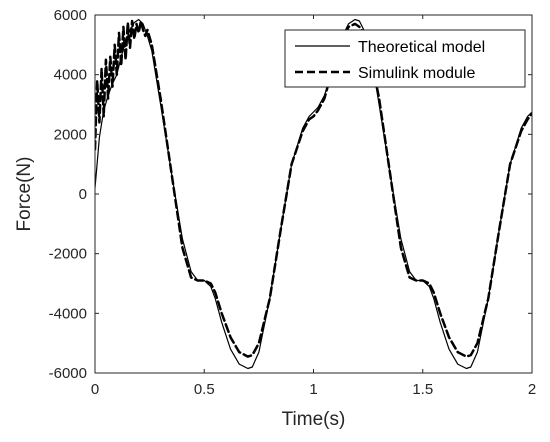 This screenshot has height=442, width=550. What do you see at coordinates (70, 75) in the screenshot?
I see `y-tick-label: 4000` at bounding box center [70, 75].